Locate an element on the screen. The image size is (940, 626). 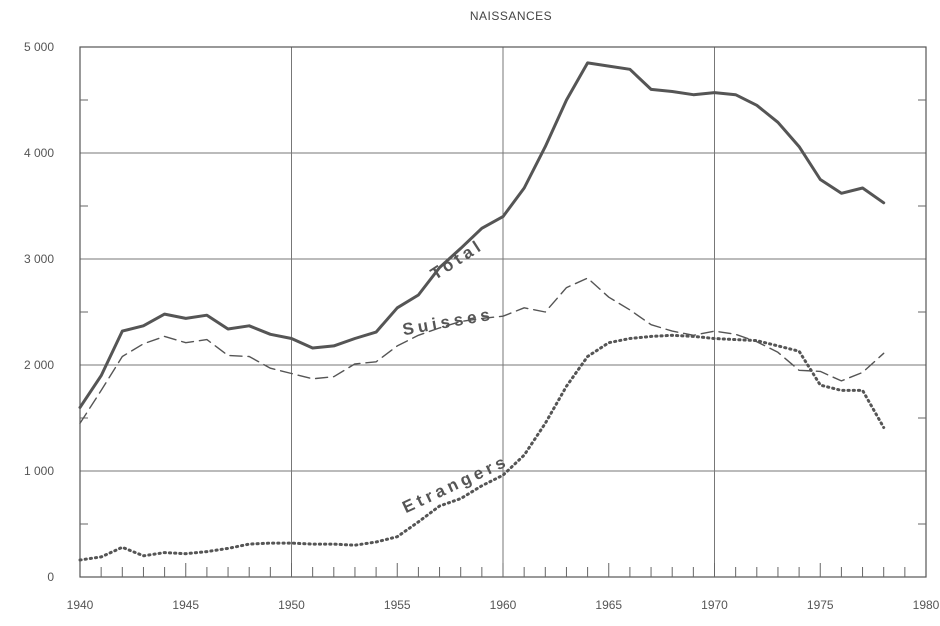
y-tick-label: 5 000 is located at coordinates (39, 47).